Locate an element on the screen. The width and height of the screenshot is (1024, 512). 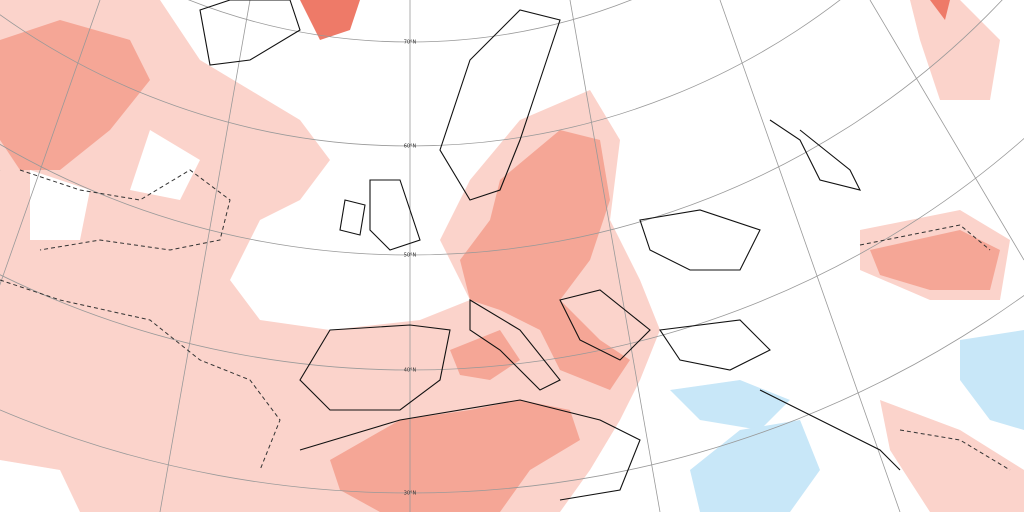
latitude-label: 60°N is located at coordinates (410, 147).